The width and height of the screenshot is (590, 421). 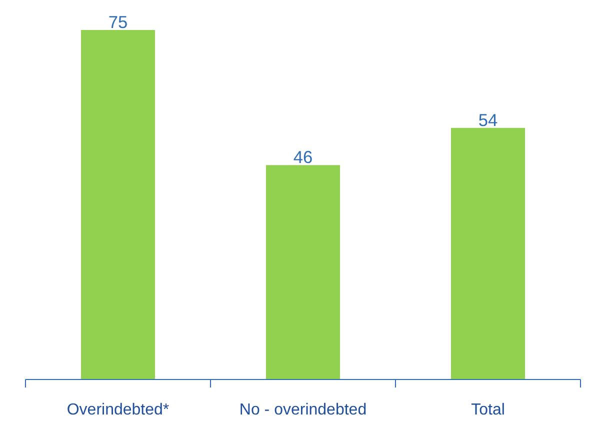 What do you see at coordinates (303, 410) in the screenshot?
I see `x-tick-label: No - overindebted` at bounding box center [303, 410].